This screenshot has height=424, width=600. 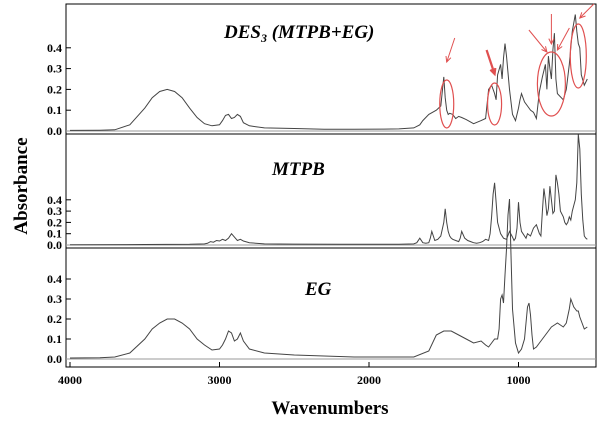 What do you see at coordinates (329, 408) in the screenshot?
I see `x-axis-title: Wavenumbers` at bounding box center [329, 408].